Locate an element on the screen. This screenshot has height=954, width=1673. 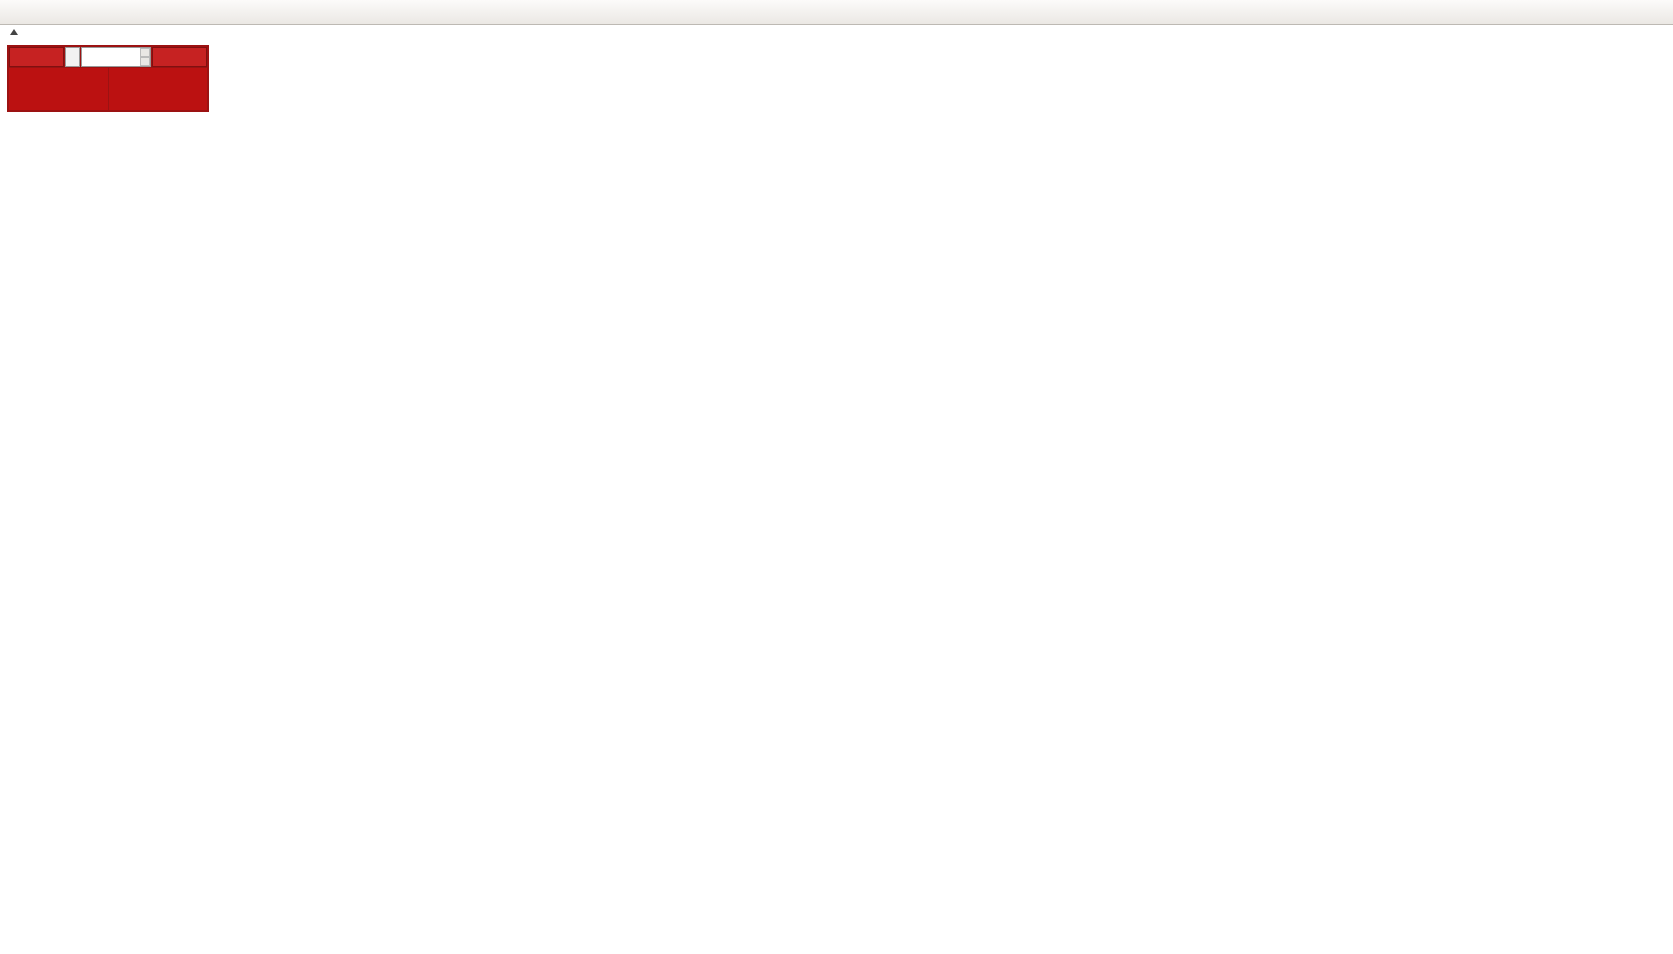
one-click-trading-panel is located at coordinates (108, 78).